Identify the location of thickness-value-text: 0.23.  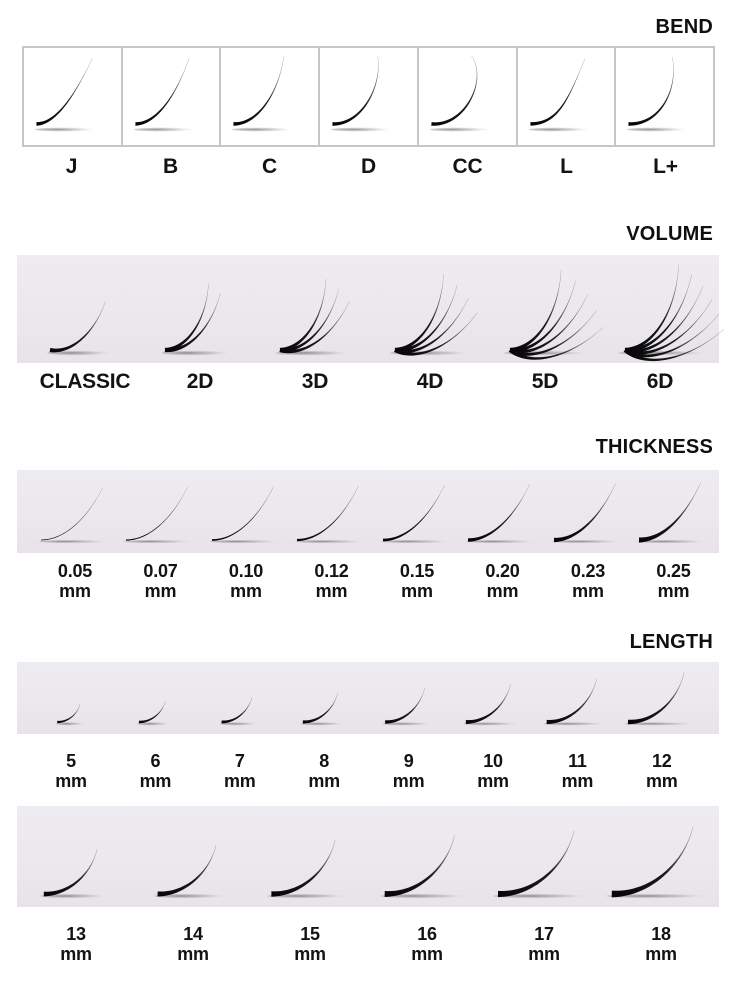
(588, 571).